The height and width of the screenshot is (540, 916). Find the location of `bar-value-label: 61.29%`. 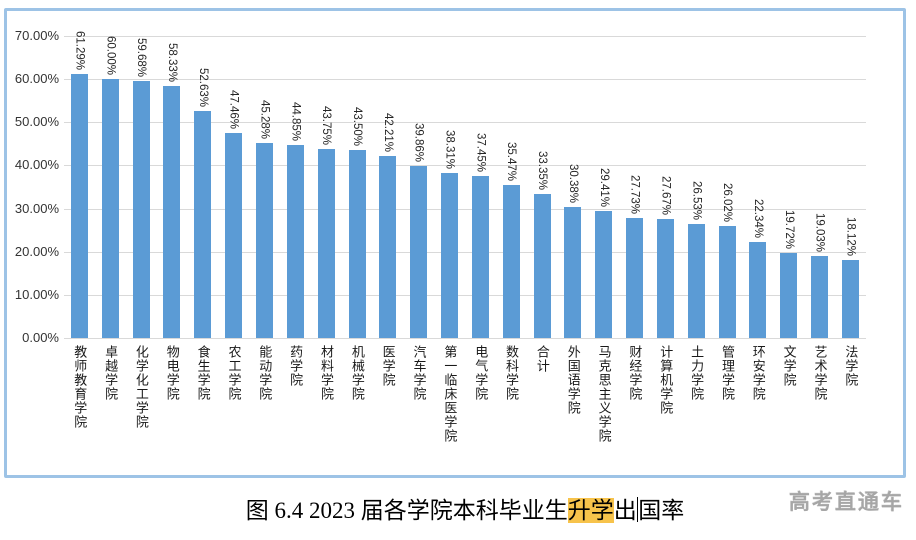

bar-value-label: 61.29% is located at coordinates (79, 50).